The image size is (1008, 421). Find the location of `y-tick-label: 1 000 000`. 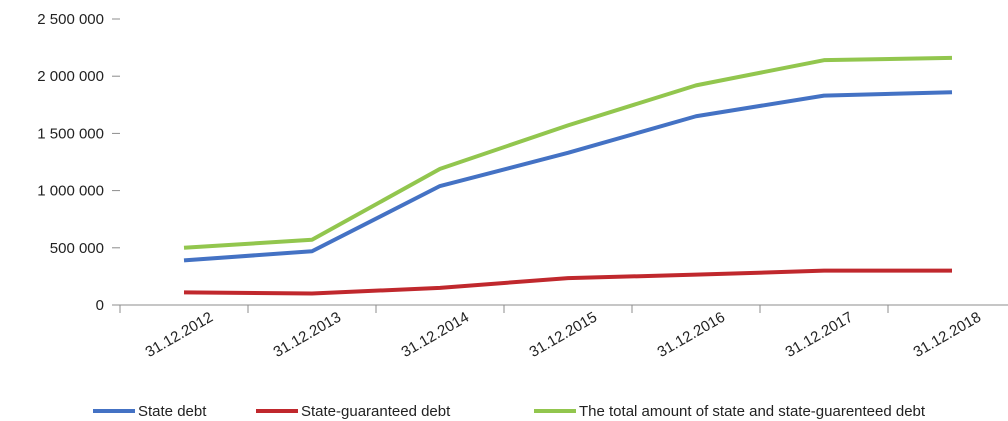

y-tick-label: 1 000 000 is located at coordinates (70, 191).